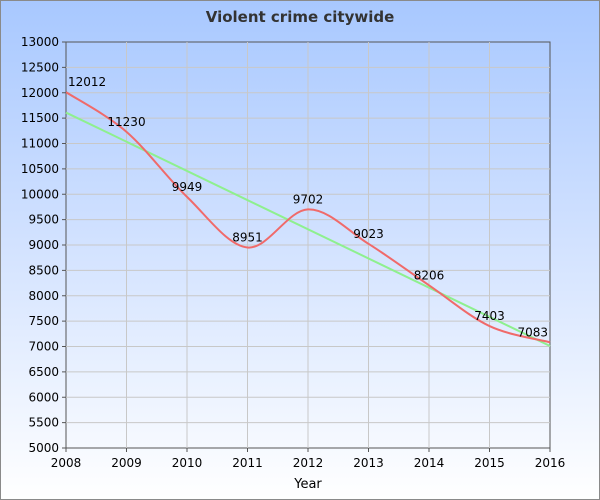 This screenshot has width=600, height=500. Describe the element at coordinates (43, 448) in the screenshot. I see `y-tick-label: 5000` at that location.